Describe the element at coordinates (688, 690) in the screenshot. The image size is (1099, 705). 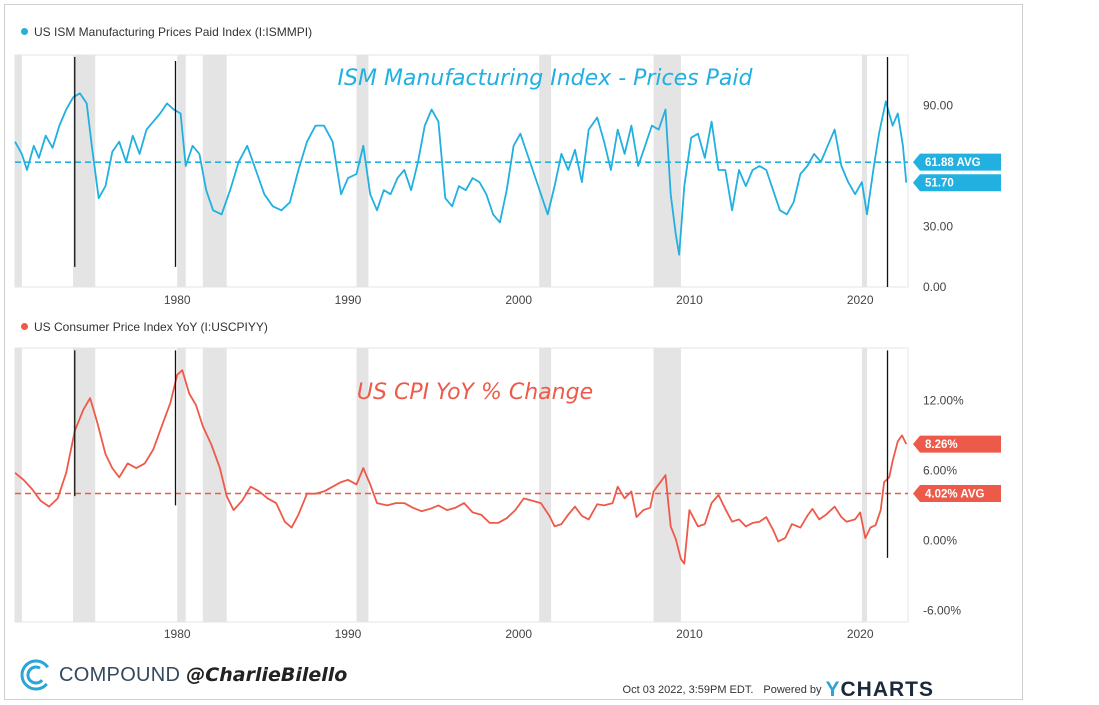
I see `timestamp: Oct 03 2022, 3:59PM EDT.` at that location.